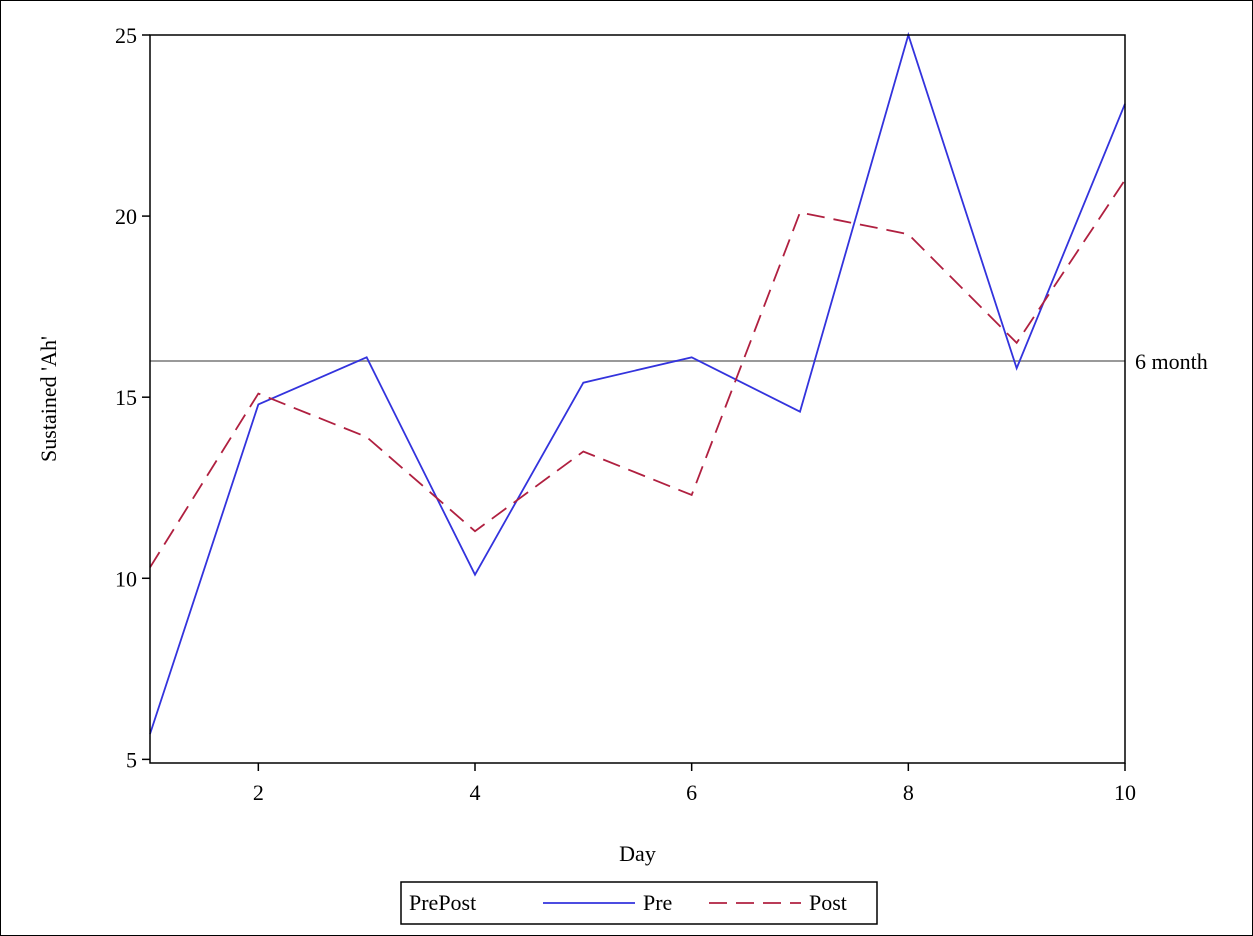 The image size is (1253, 936). Describe the element at coordinates (637, 853) in the screenshot. I see `x-axis-title: Day` at that location.